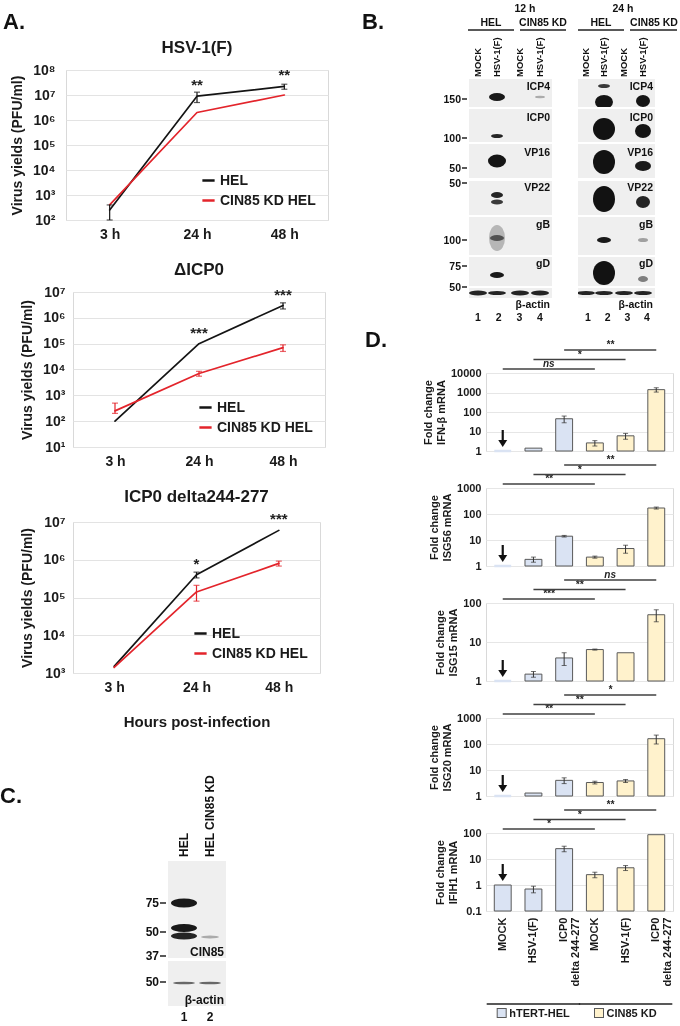 Image resolution: width=680 pixels, height=1026 pixels. Describe the element at coordinates (543, 263) in the screenshot. I see `category-label: gD` at that location.